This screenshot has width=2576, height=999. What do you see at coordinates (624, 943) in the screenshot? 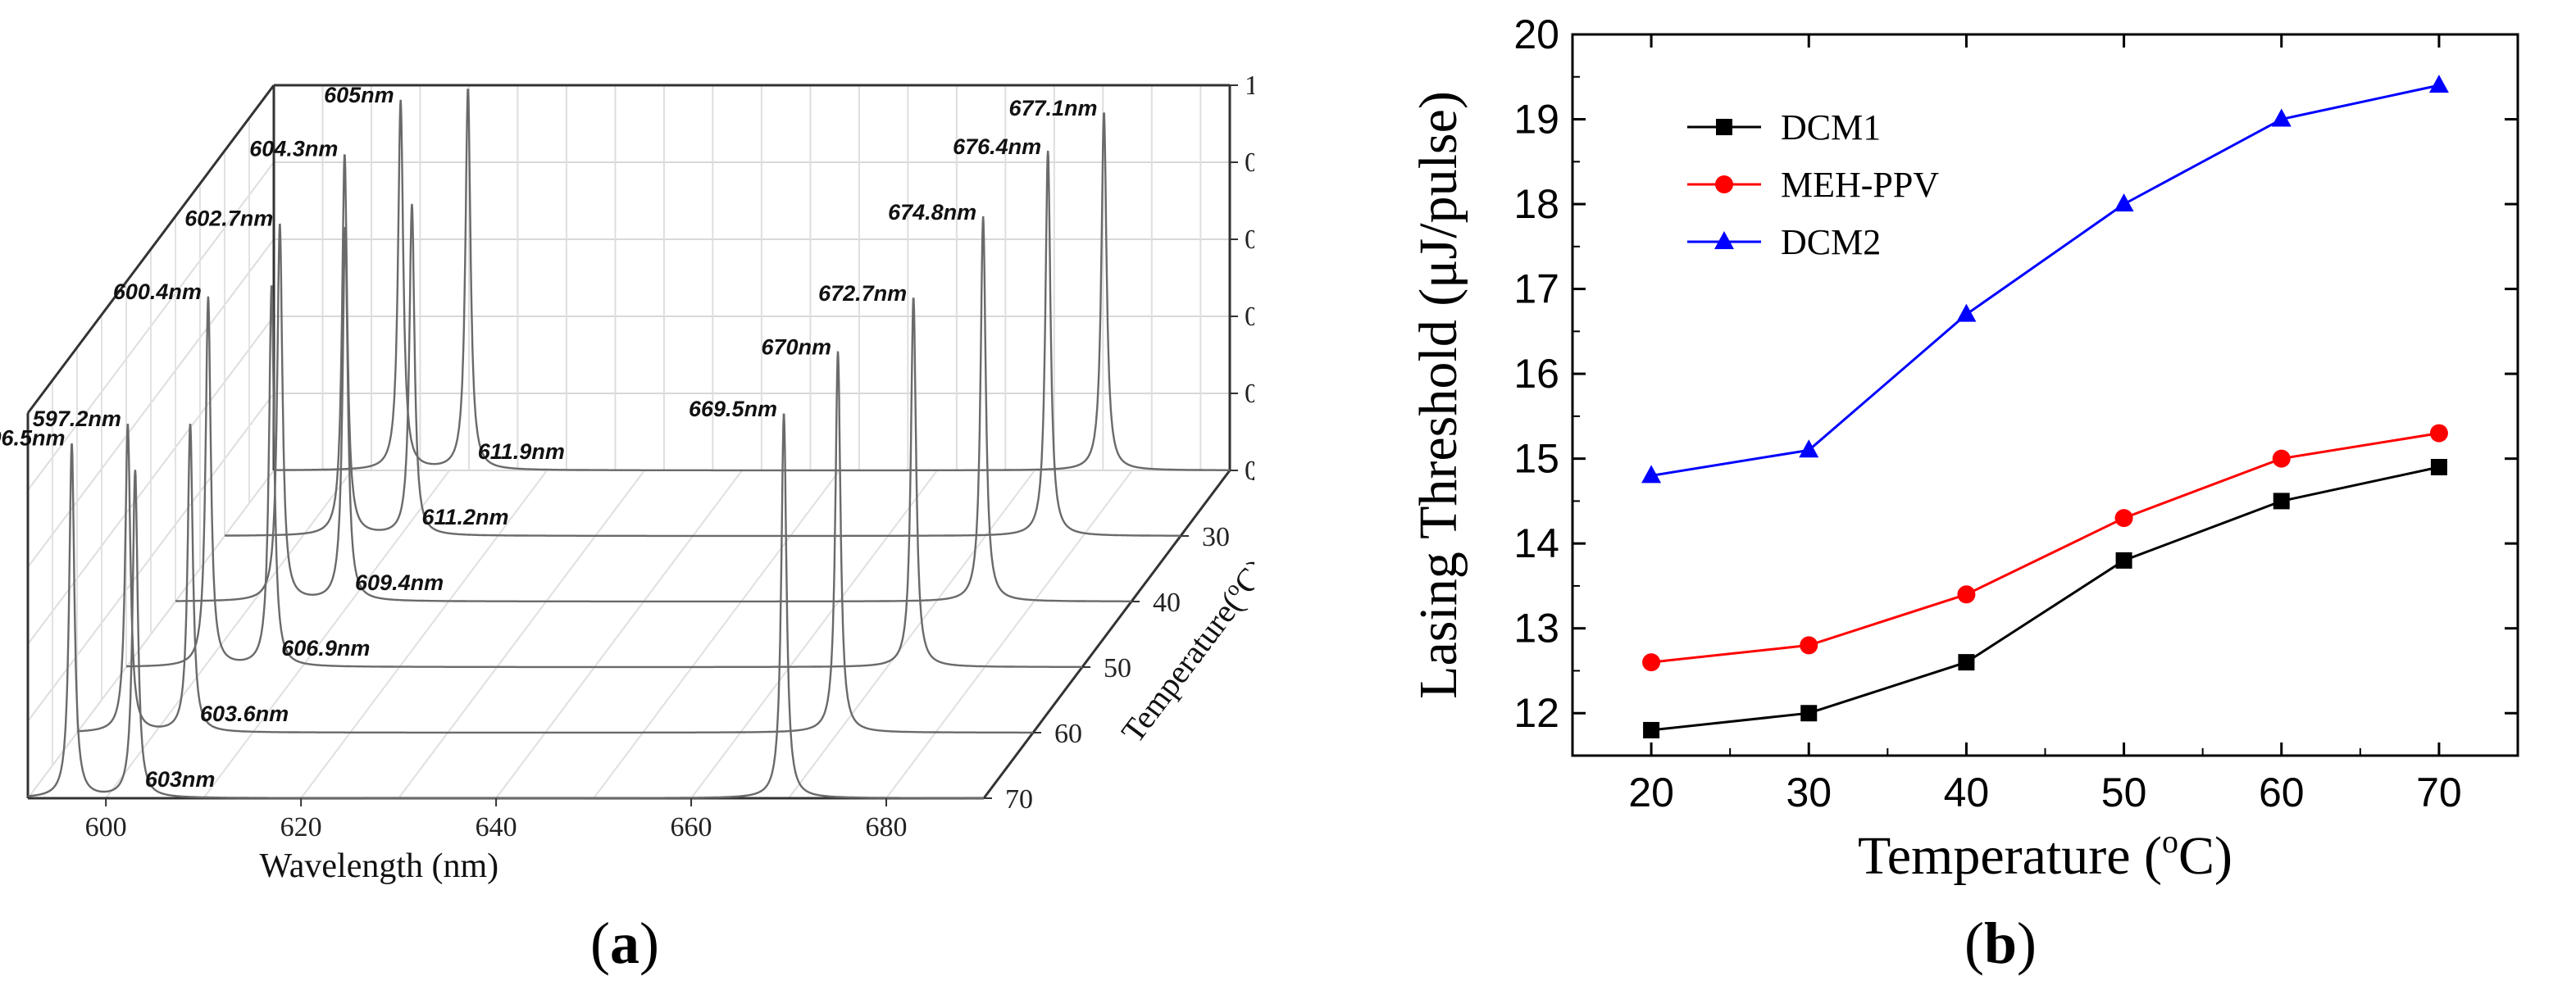
I see `panel-a-caption: (a)` at bounding box center [624, 943].